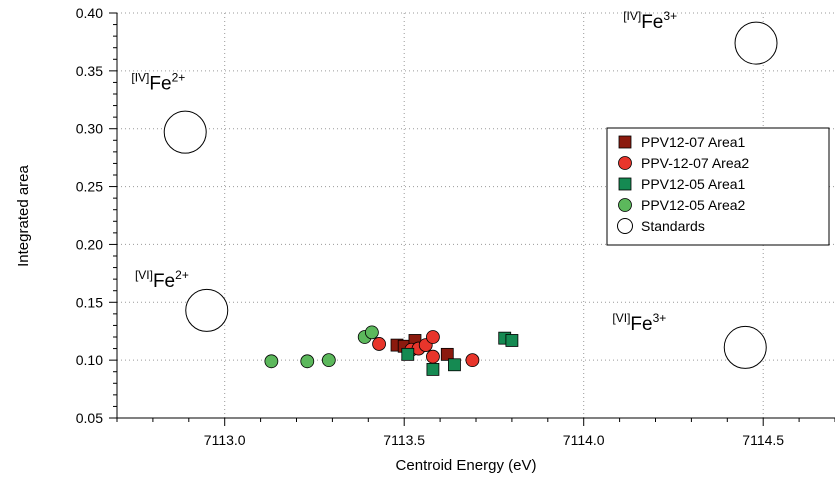  Describe the element at coordinates (89, 302) in the screenshot. I see `y-tick-label: 0.15` at that location.